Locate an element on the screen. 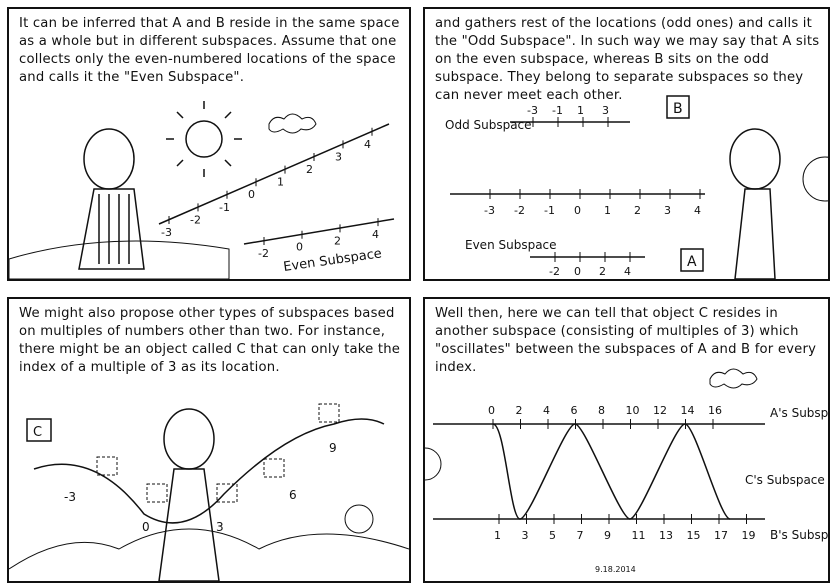  odd-subspace-label: Odd Subspace is located at coordinates (488, 125).